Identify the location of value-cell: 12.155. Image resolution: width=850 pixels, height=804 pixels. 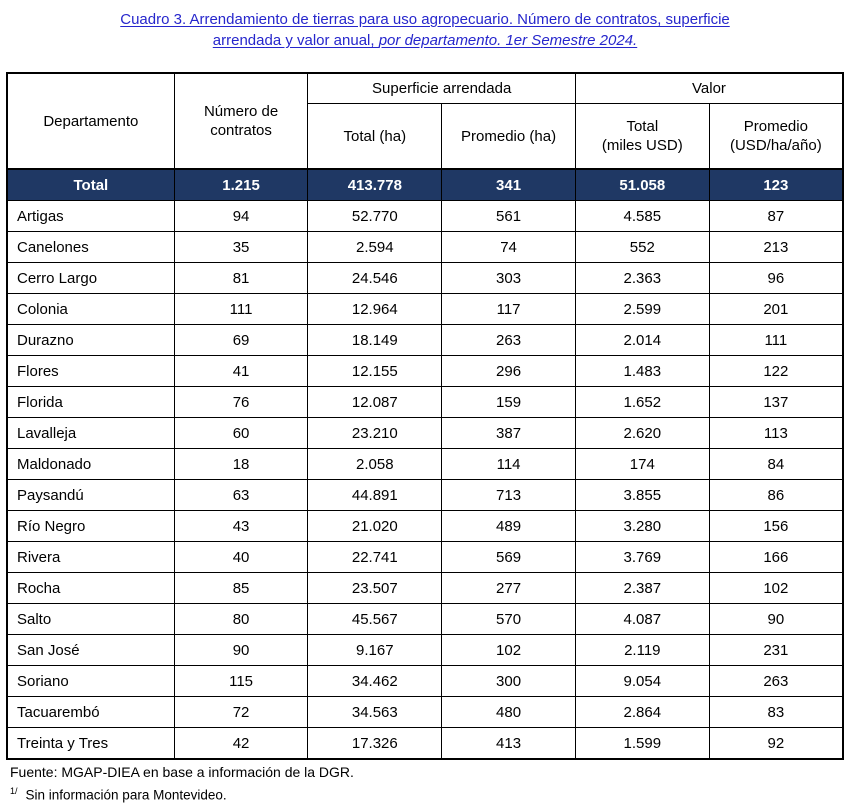
(375, 371).